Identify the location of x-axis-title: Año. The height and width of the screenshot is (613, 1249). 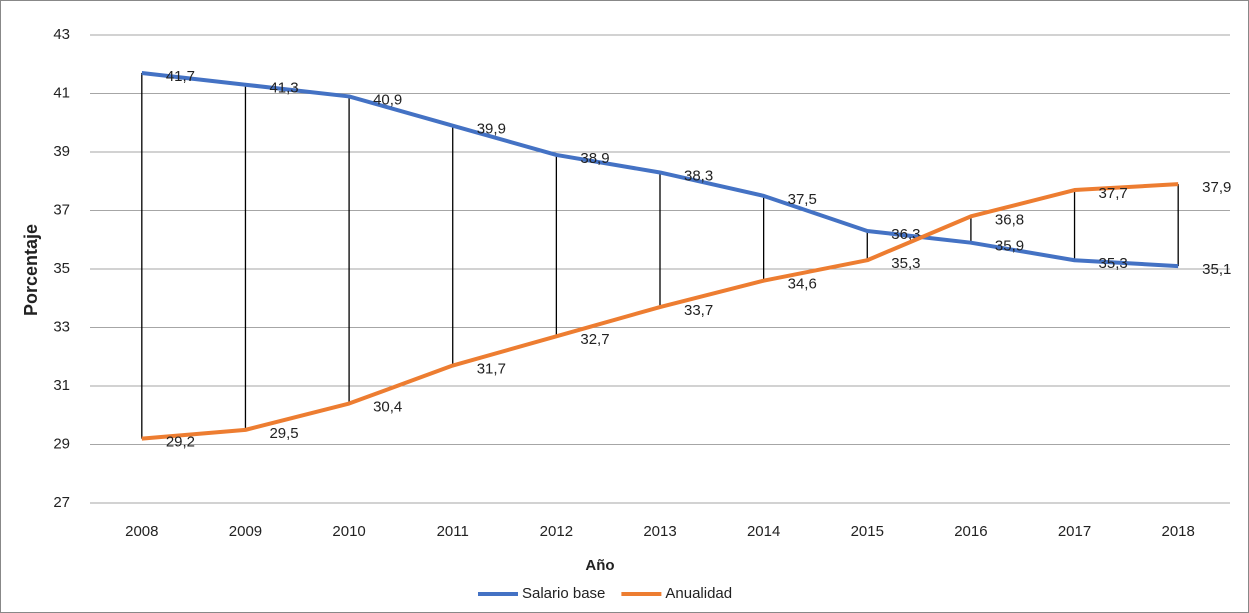
(599, 565).